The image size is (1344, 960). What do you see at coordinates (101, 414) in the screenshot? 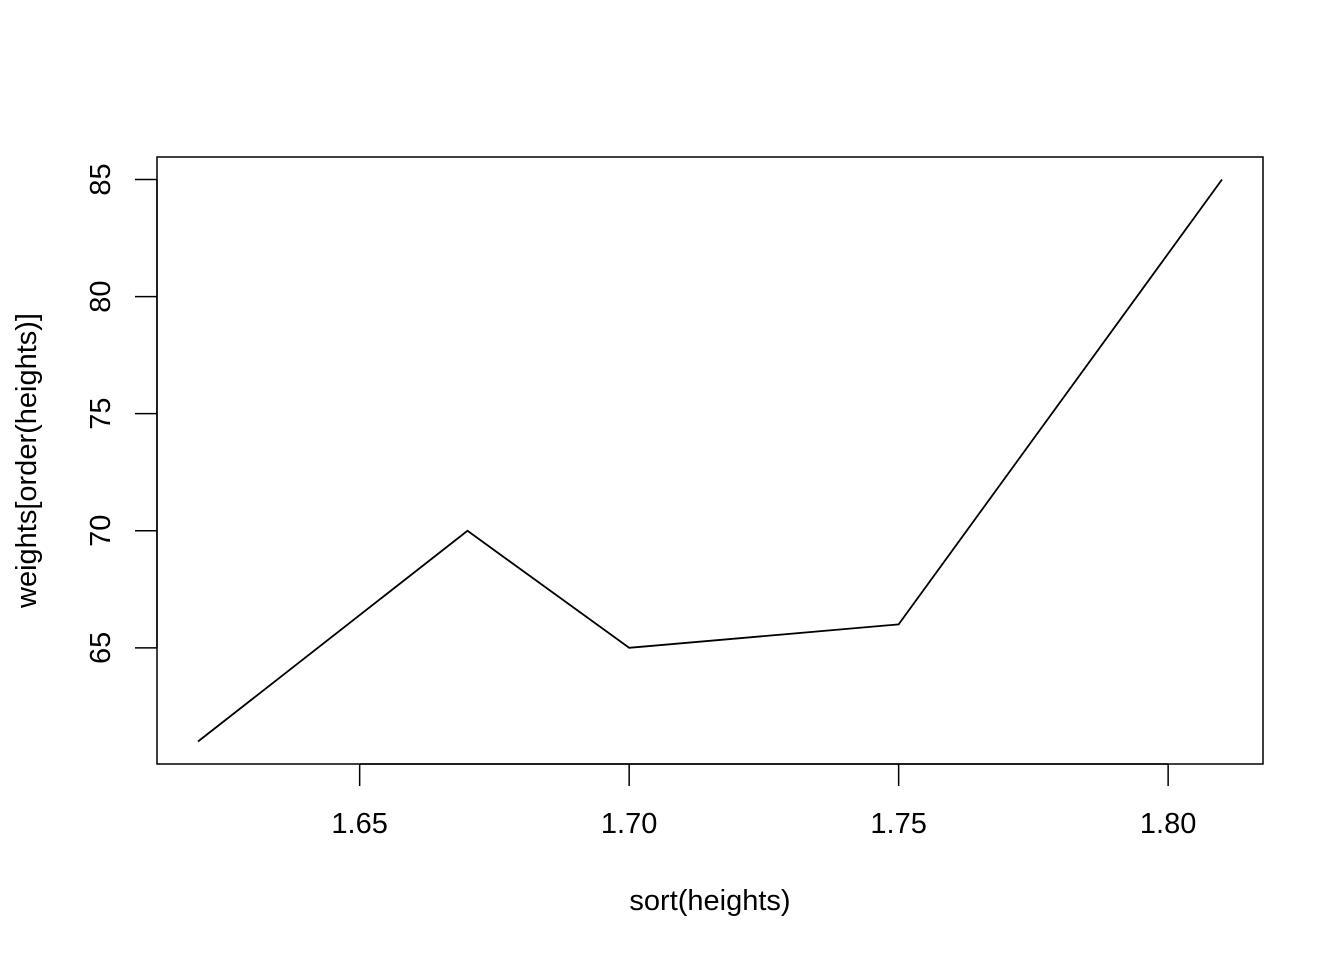
I see `y-tick-label: 75` at bounding box center [101, 414].